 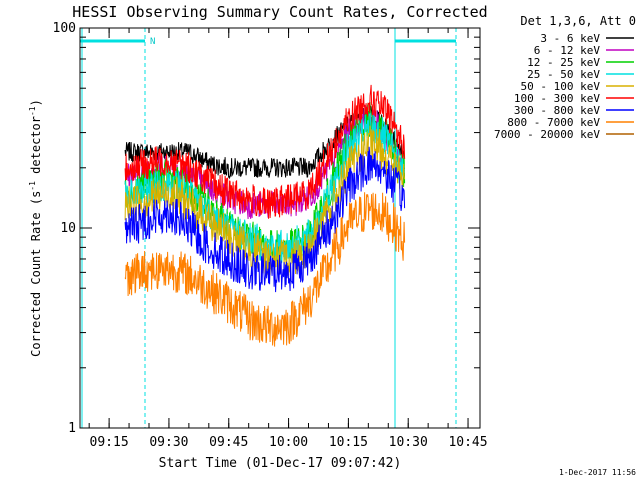 I want to click on timestamp: 1-Dec-2017 11:56, so click(x=597, y=472).